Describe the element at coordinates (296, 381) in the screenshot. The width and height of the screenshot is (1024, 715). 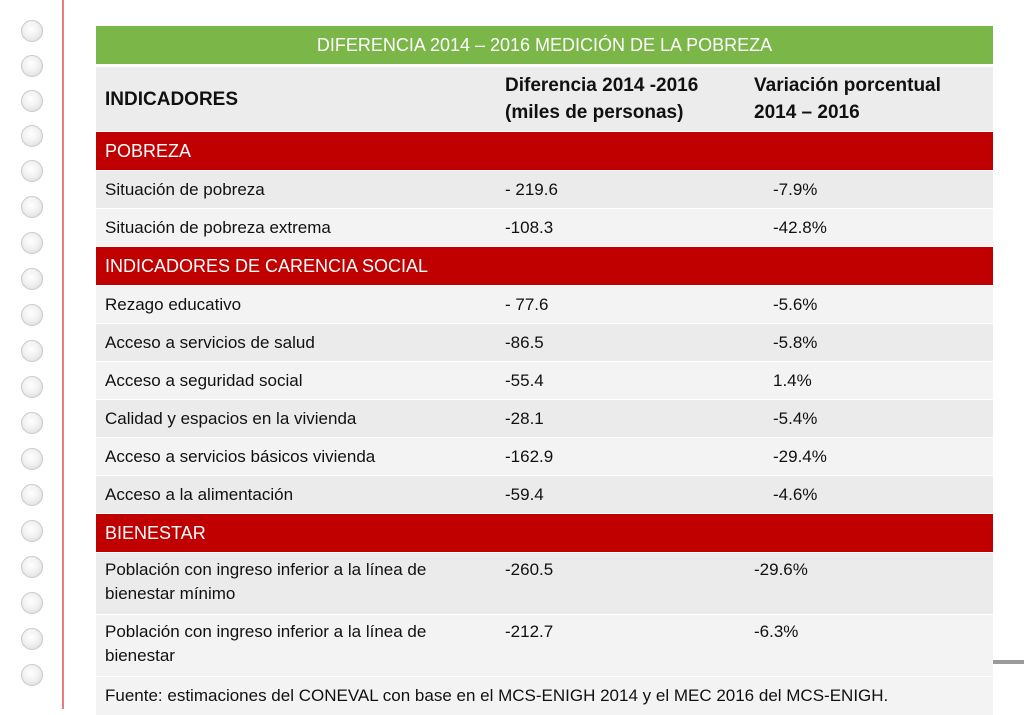
I see `indicator-cell: Acceso a seguridad social` at that location.